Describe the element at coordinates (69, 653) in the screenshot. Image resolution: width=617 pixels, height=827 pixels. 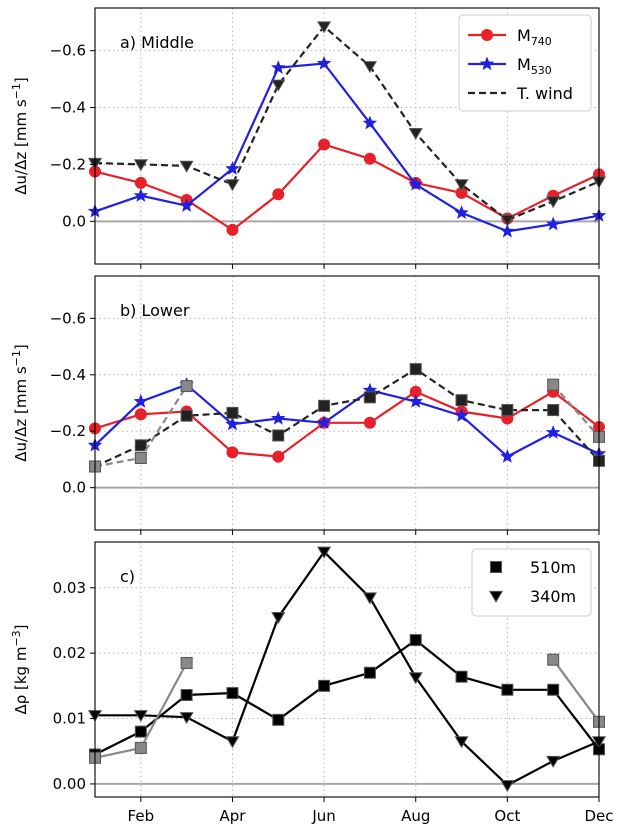
I see `y-tick-label: 0.02` at that location.